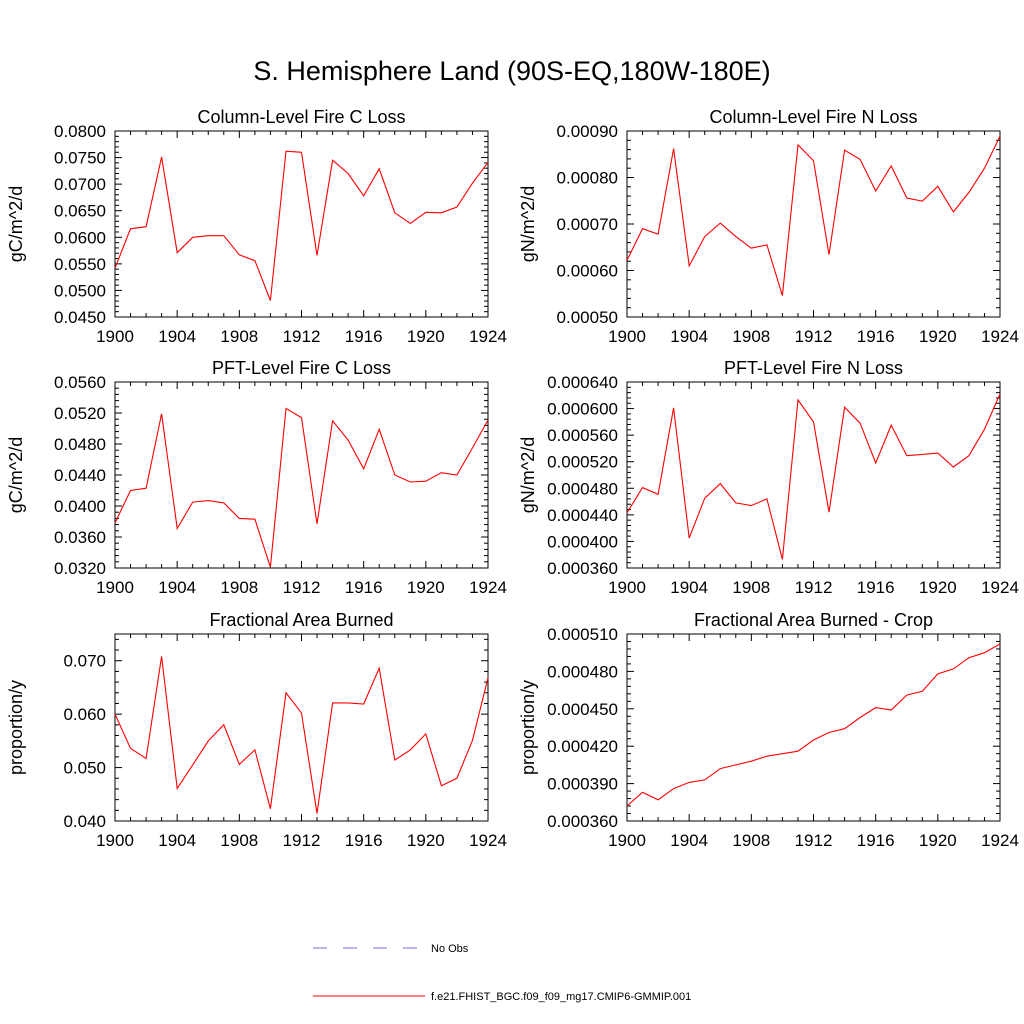 Image resolution: width=1024 pixels, height=1024 pixels. What do you see at coordinates (582, 435) in the screenshot?
I see `y-tick-label: 0.000560` at bounding box center [582, 435].